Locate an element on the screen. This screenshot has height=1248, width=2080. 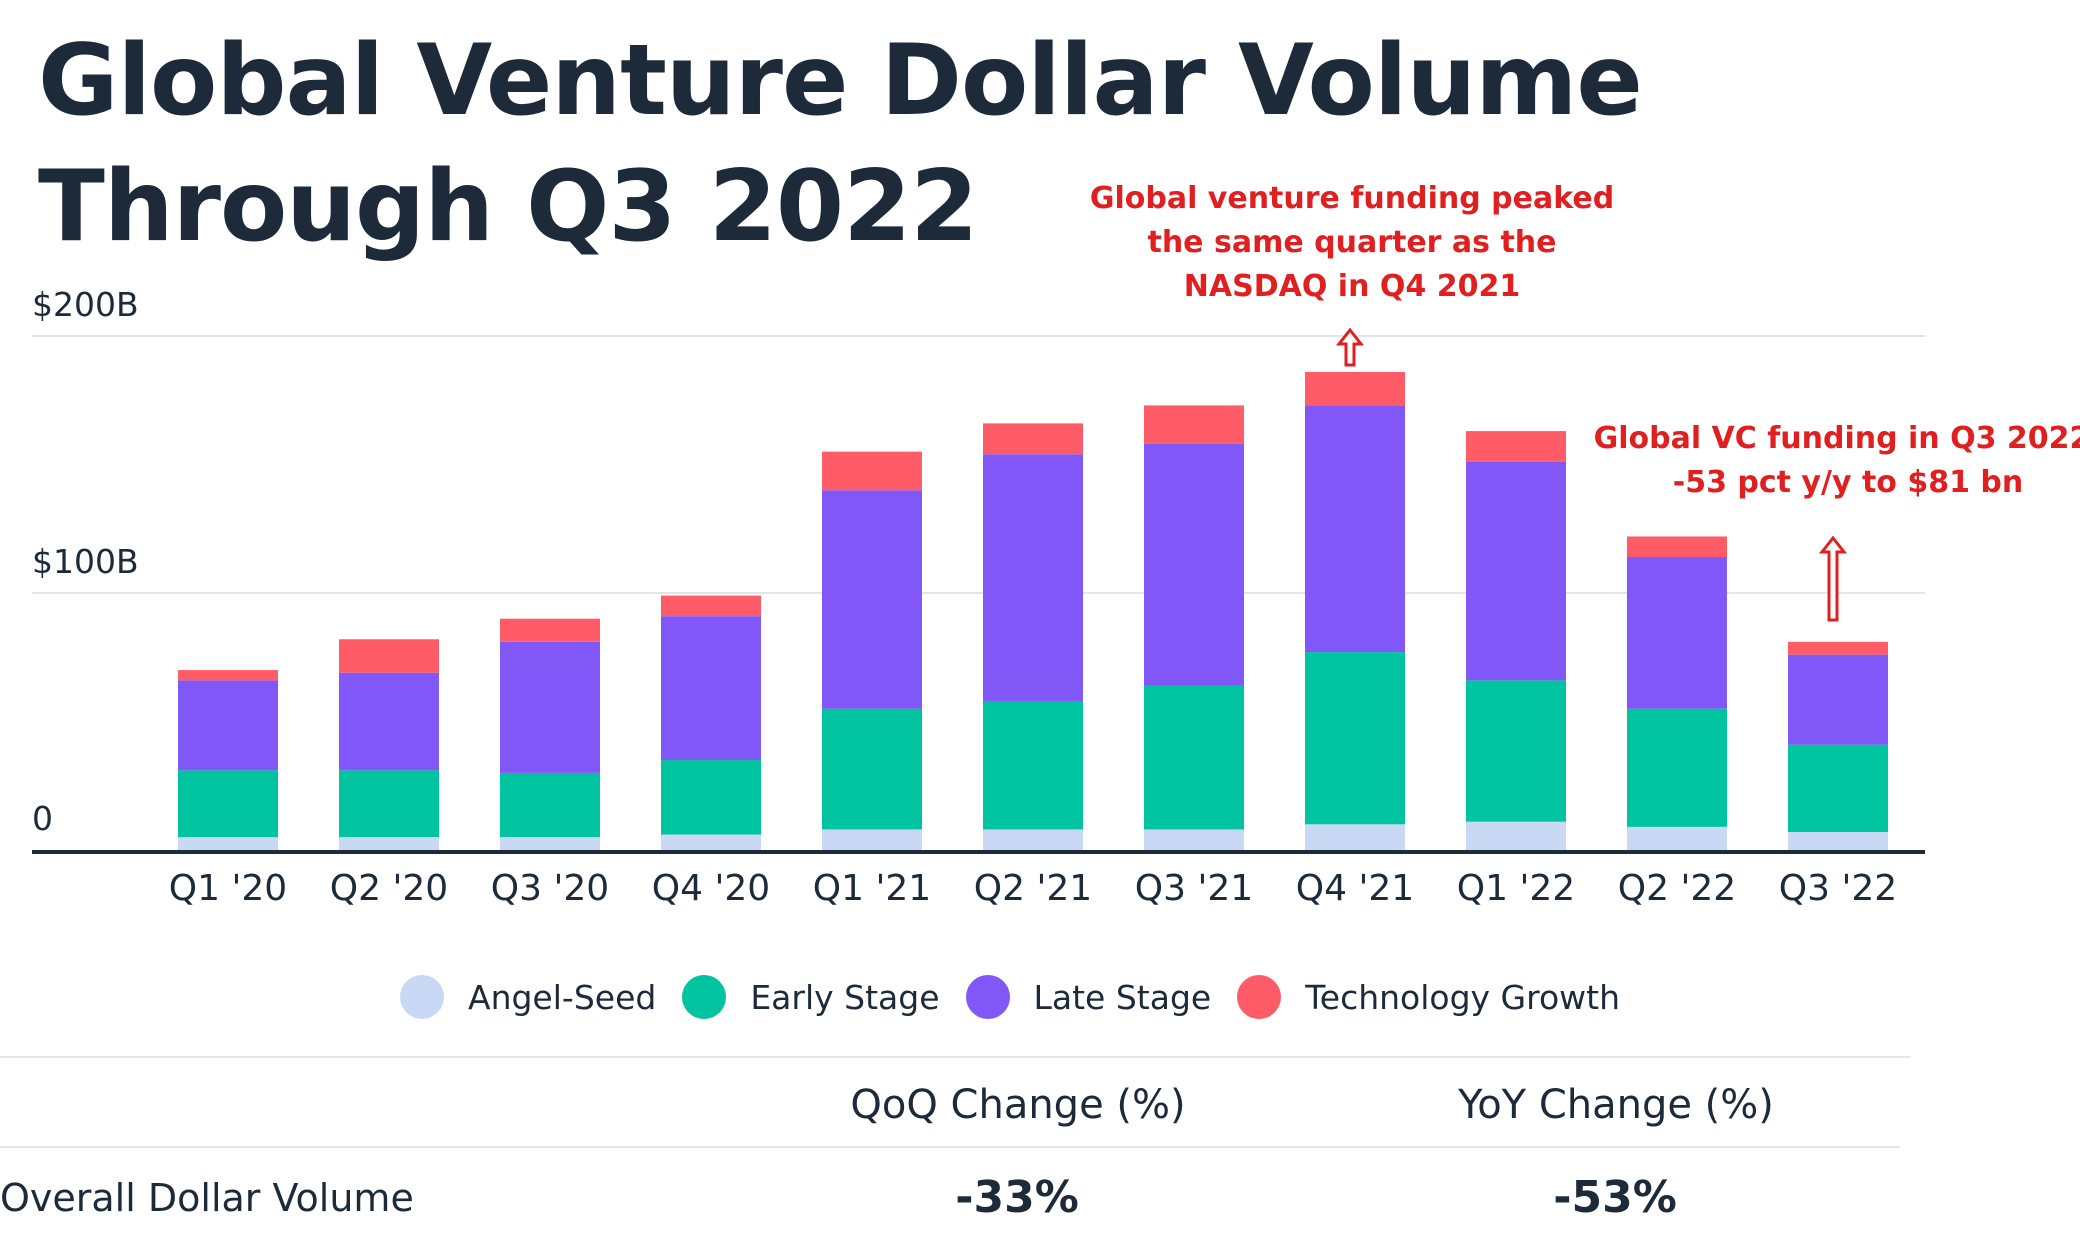
x-tick-label: Q2 '21 is located at coordinates (1033, 888).